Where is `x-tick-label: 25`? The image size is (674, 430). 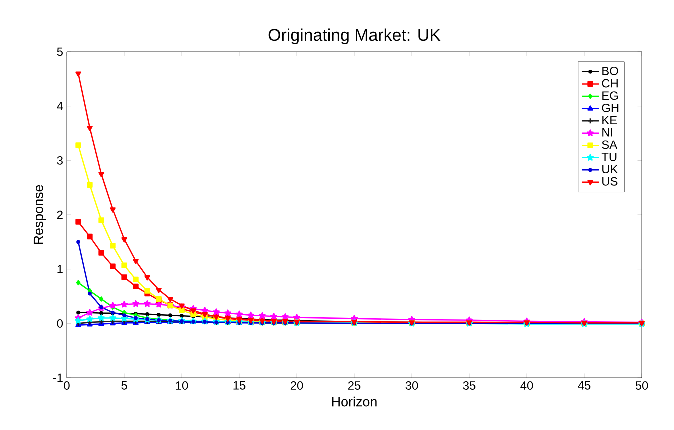 x-tick-label: 25 is located at coordinates (354, 386).